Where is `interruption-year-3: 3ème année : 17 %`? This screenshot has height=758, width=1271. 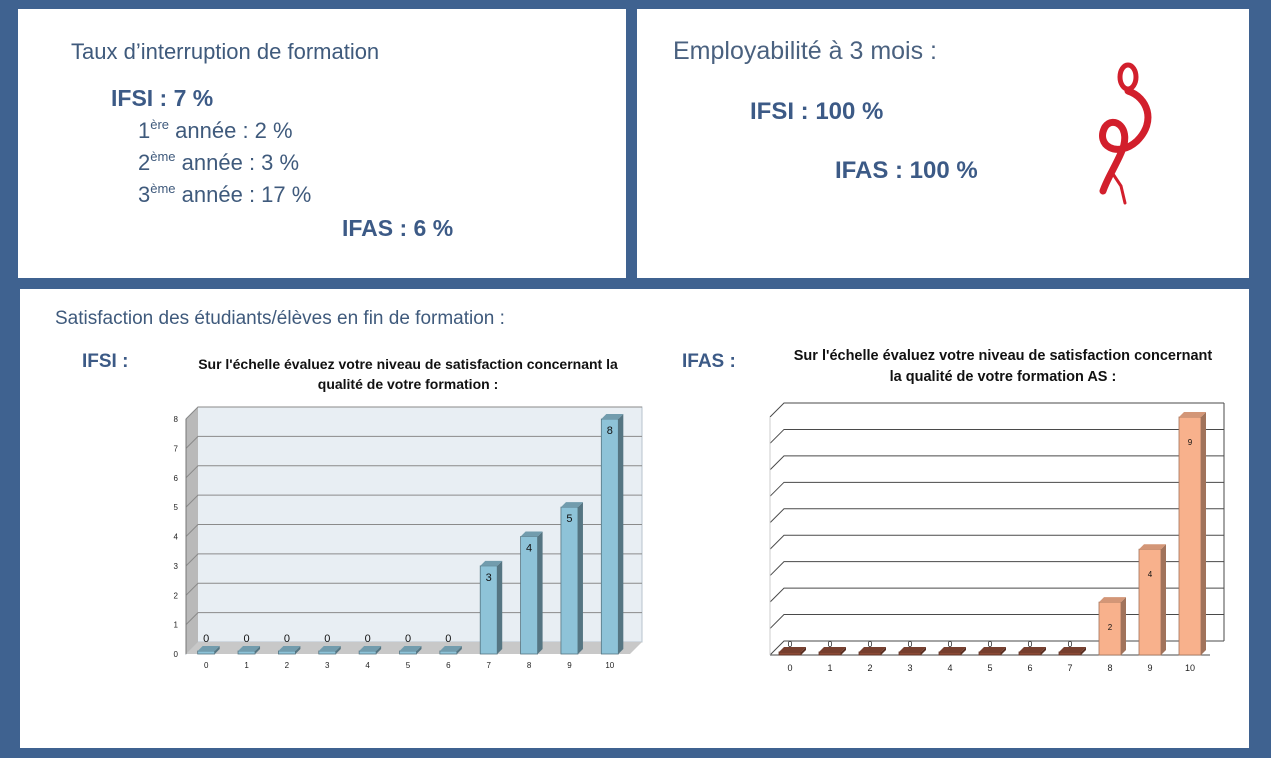
interruption-year-3: 3ème année : 17 % is located at coordinates (225, 194).